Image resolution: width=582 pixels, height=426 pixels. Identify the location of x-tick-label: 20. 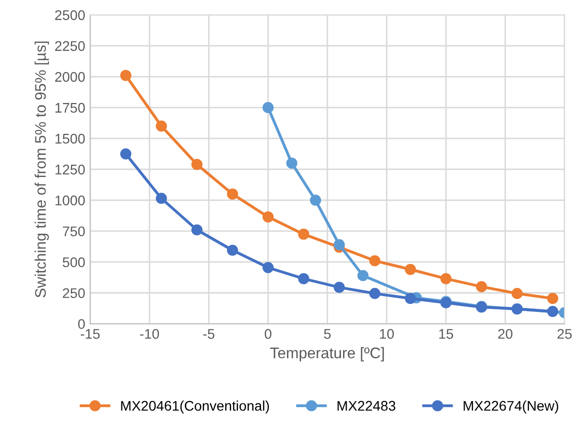
(505, 333).